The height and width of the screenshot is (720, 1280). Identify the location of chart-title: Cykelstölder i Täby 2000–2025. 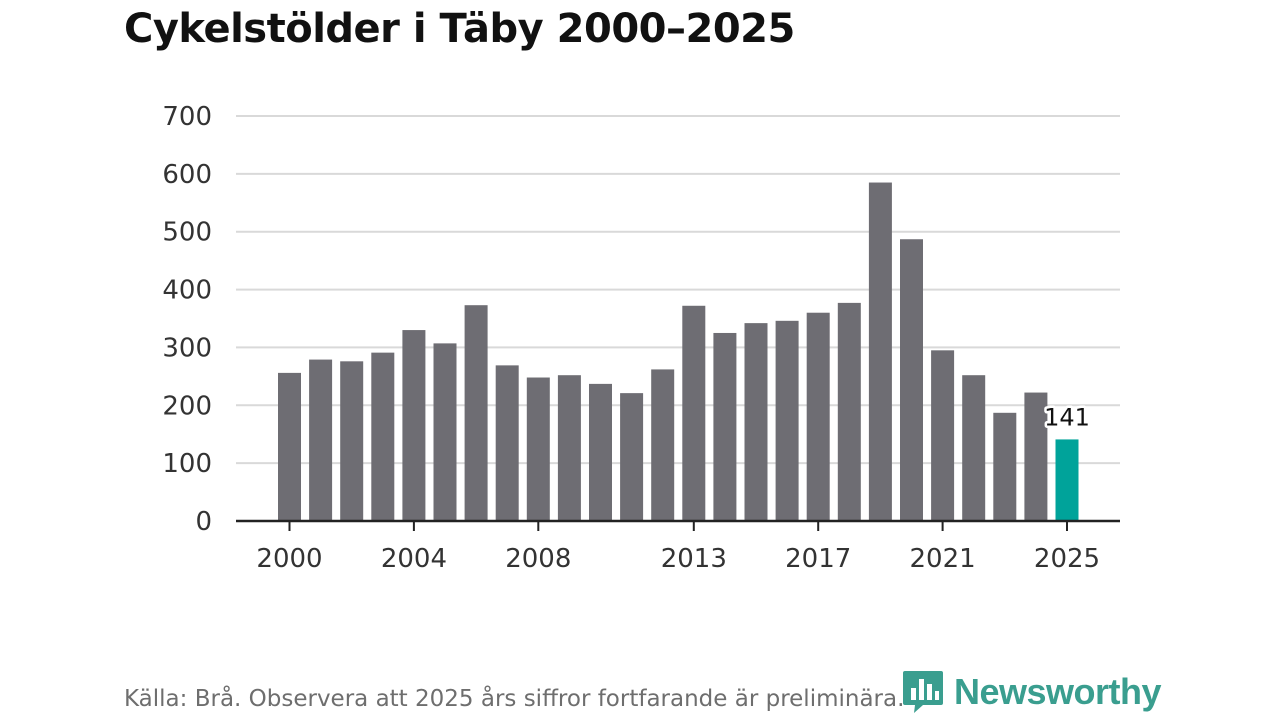
(459, 29).